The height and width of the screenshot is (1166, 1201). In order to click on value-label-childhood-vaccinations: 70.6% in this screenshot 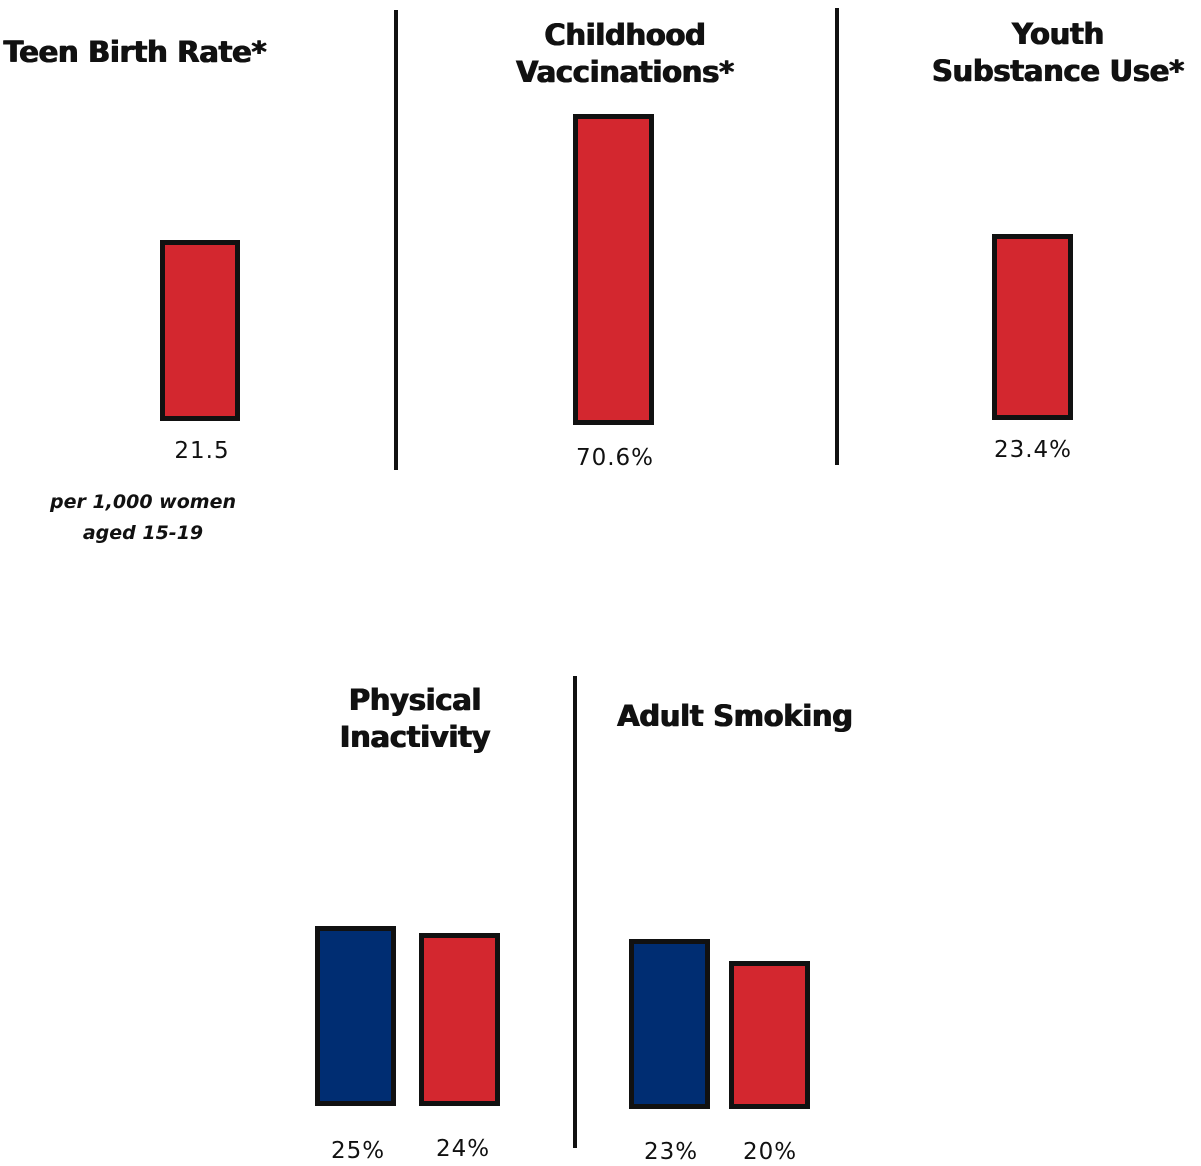, I will do `click(615, 458)`.